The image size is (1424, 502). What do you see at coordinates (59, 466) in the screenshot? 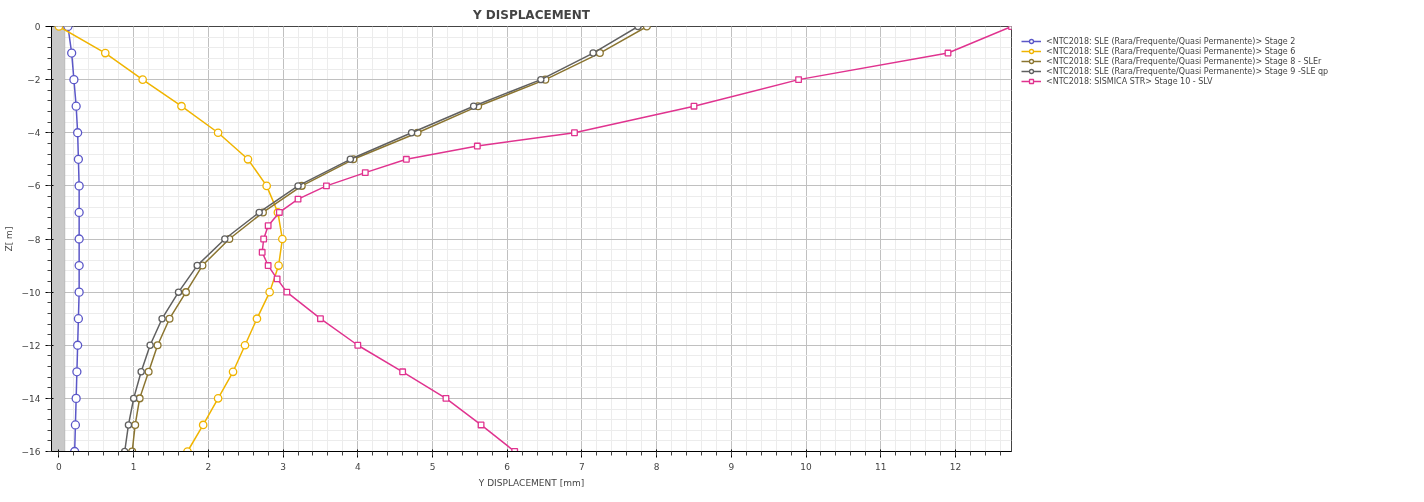
I see `x-tick-label: 0` at bounding box center [59, 466].